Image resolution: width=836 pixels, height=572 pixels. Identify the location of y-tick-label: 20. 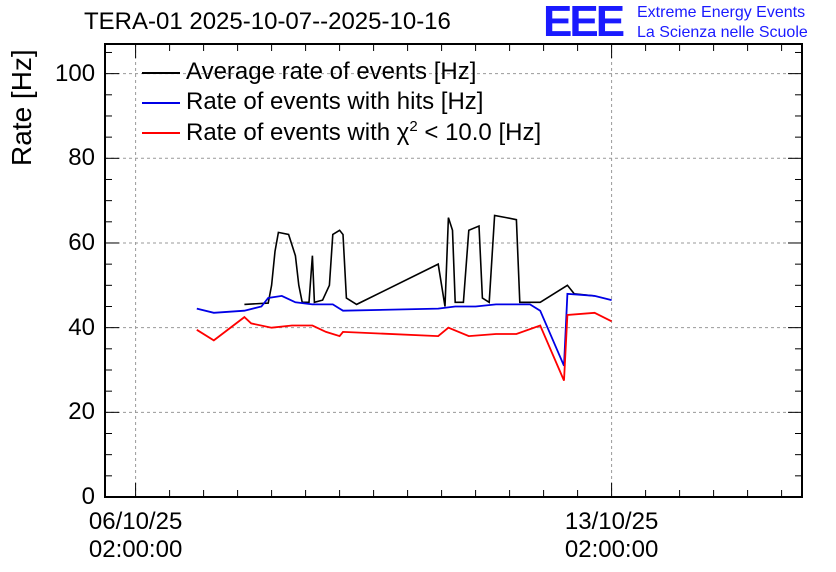
(81, 412).